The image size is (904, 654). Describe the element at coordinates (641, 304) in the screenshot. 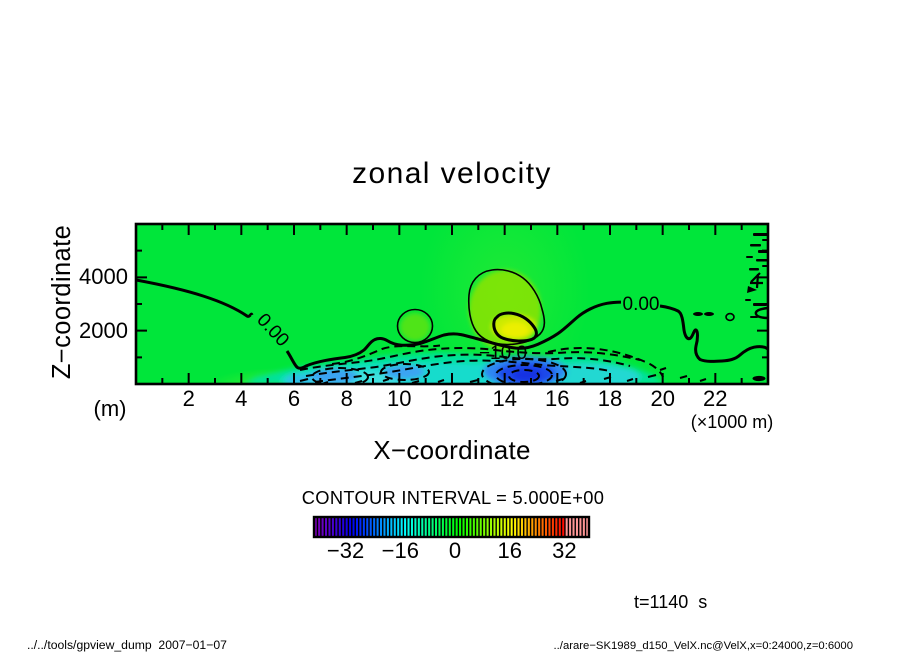

I see `svg-text: 0.00` at that location.